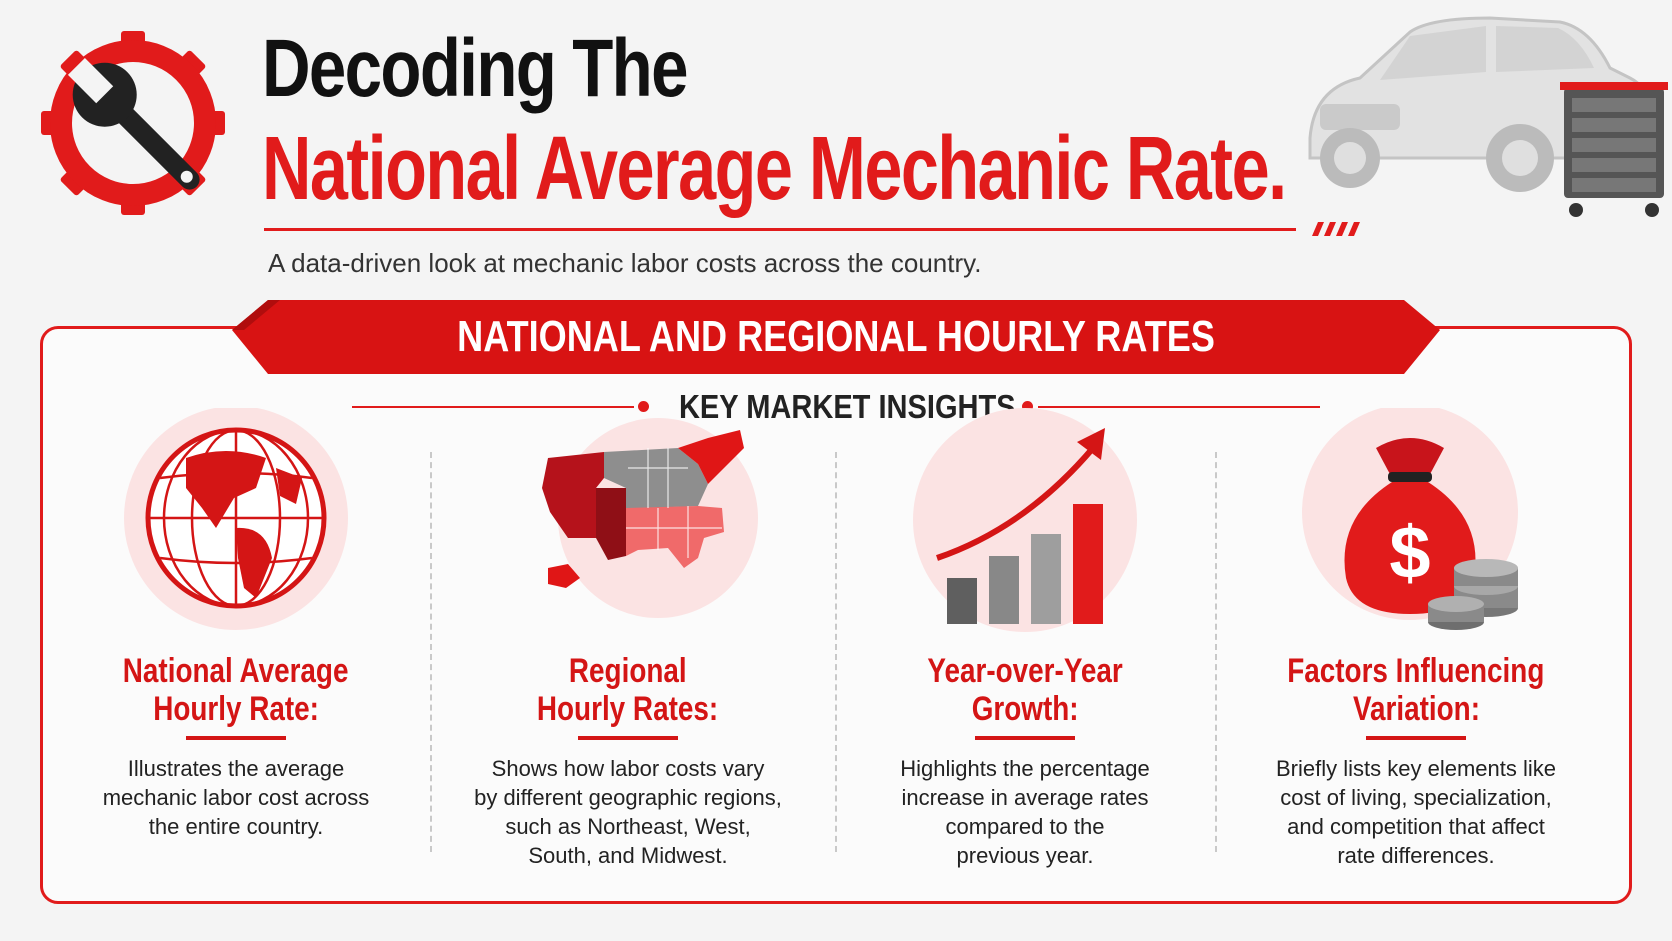 This screenshot has height=941, width=1672. I want to click on heading-dot-left, so click(643, 406).